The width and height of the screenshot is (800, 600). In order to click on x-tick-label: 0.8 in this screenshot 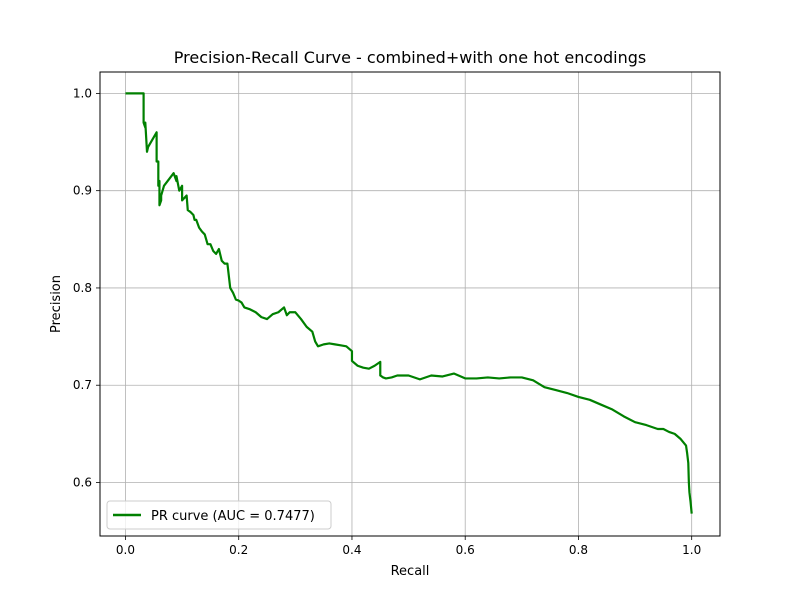, I will do `click(578, 550)`.